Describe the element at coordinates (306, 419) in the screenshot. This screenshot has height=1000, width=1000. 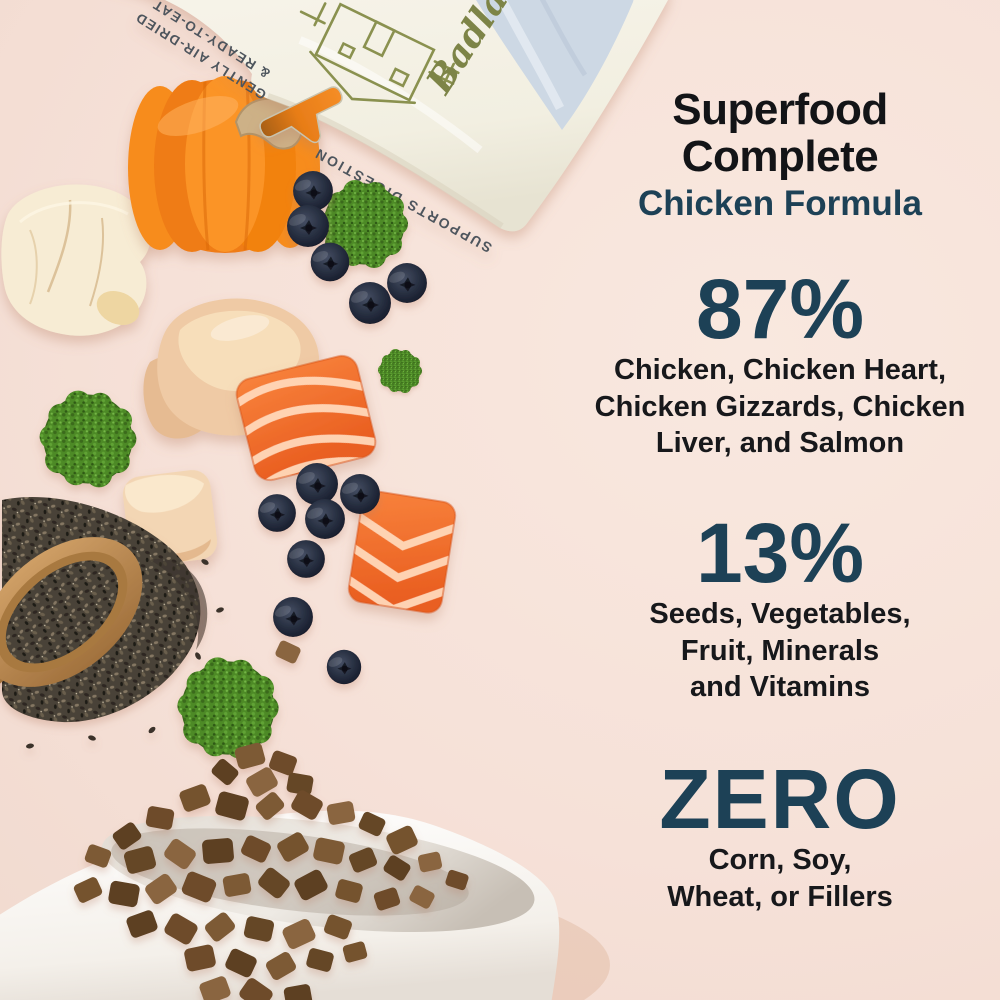
I see `salmon-cube` at that location.